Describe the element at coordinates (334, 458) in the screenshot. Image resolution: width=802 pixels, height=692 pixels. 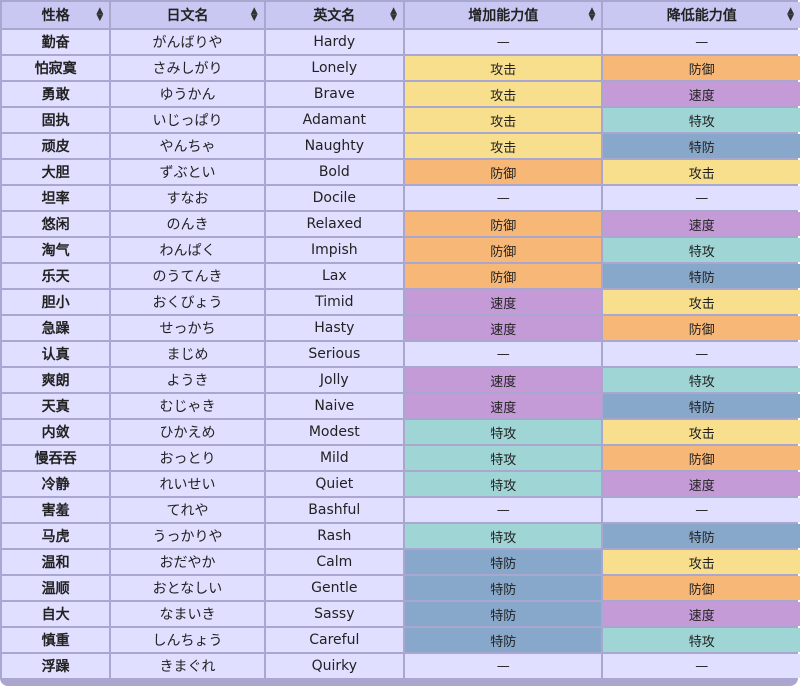
I see `english-name-cell: Mild` at that location.